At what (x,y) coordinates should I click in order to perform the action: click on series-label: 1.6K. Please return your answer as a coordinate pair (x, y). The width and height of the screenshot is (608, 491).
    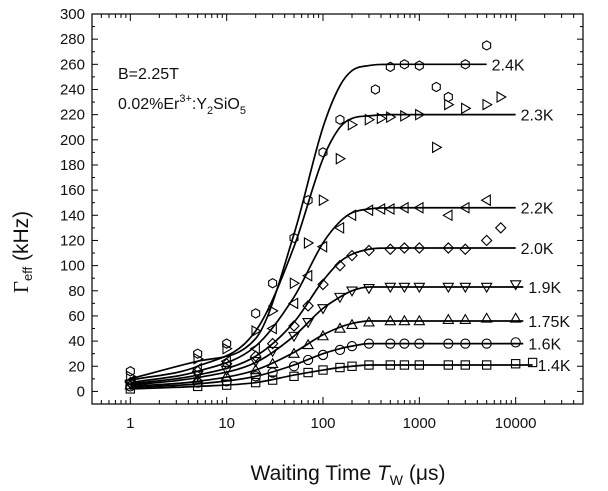
    Looking at the image, I should click on (544, 345).